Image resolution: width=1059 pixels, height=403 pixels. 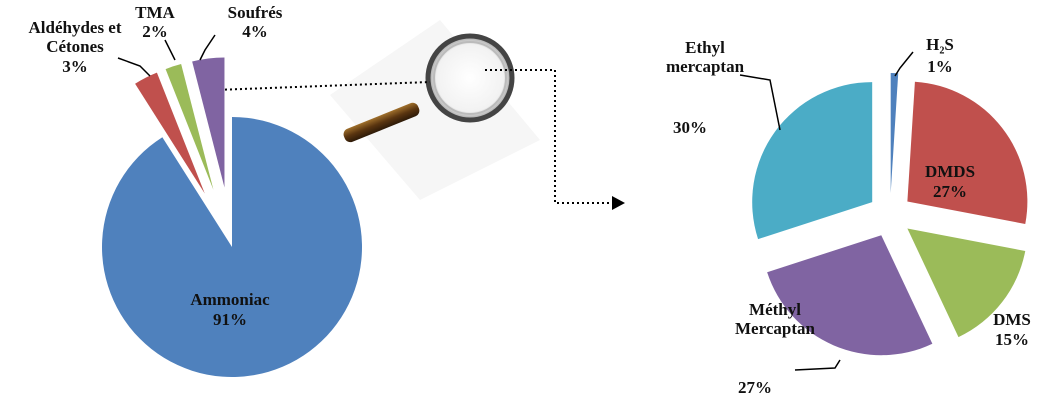 What do you see at coordinates (155, 31) in the screenshot?
I see `slice-value: 2%` at bounding box center [155, 31].